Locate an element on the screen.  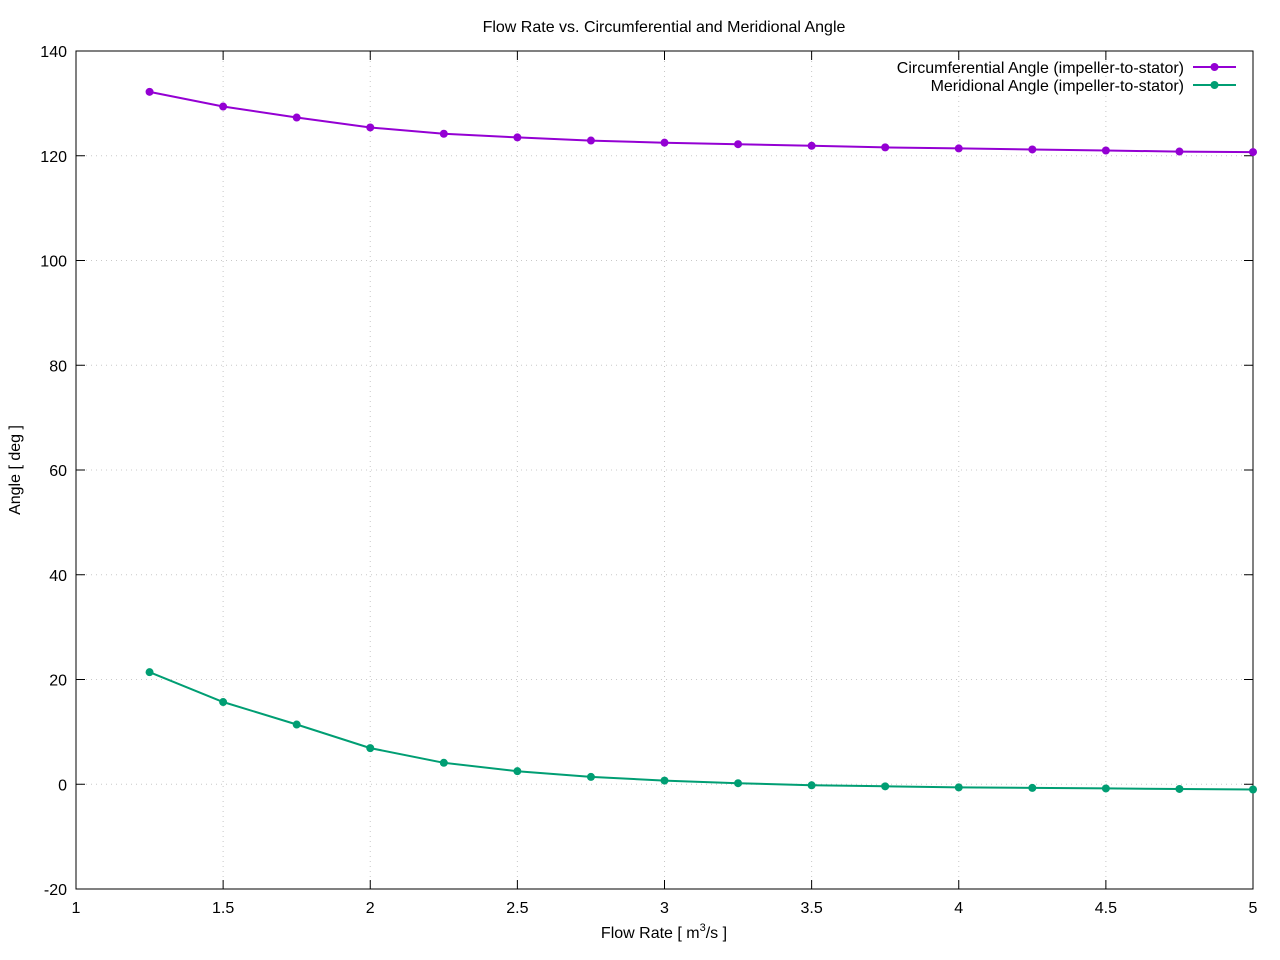
x-axis-title-prefix: Flow Rate [ m is located at coordinates (650, 933).